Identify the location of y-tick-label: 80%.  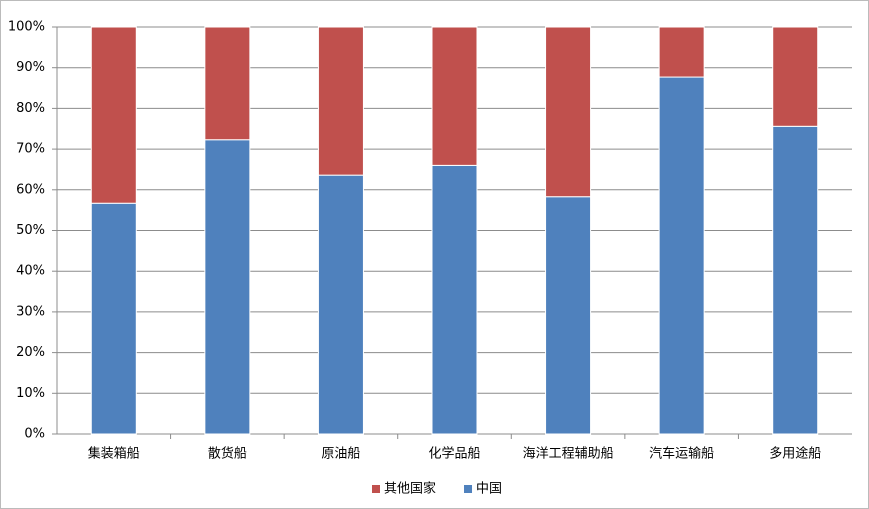
(30, 108).